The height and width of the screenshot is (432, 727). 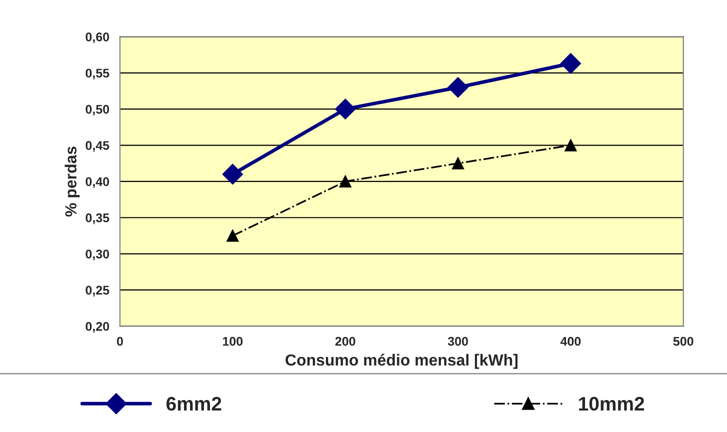 I want to click on y-tick-label: 0,30, so click(x=98, y=255).